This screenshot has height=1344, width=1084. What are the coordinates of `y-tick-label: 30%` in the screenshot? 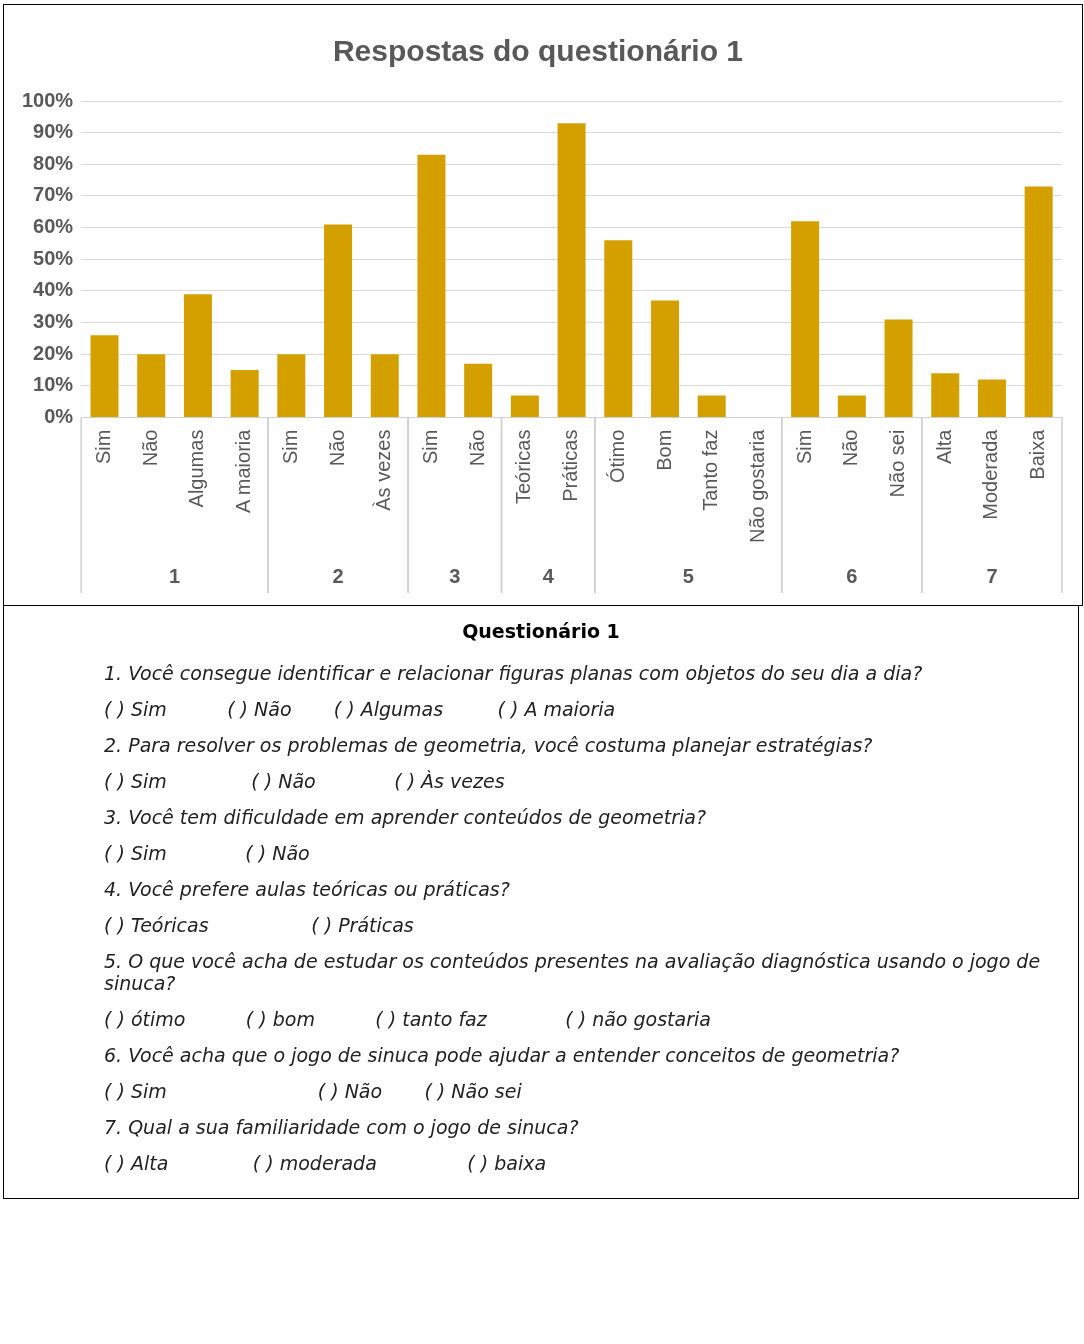 It's located at (53, 321).